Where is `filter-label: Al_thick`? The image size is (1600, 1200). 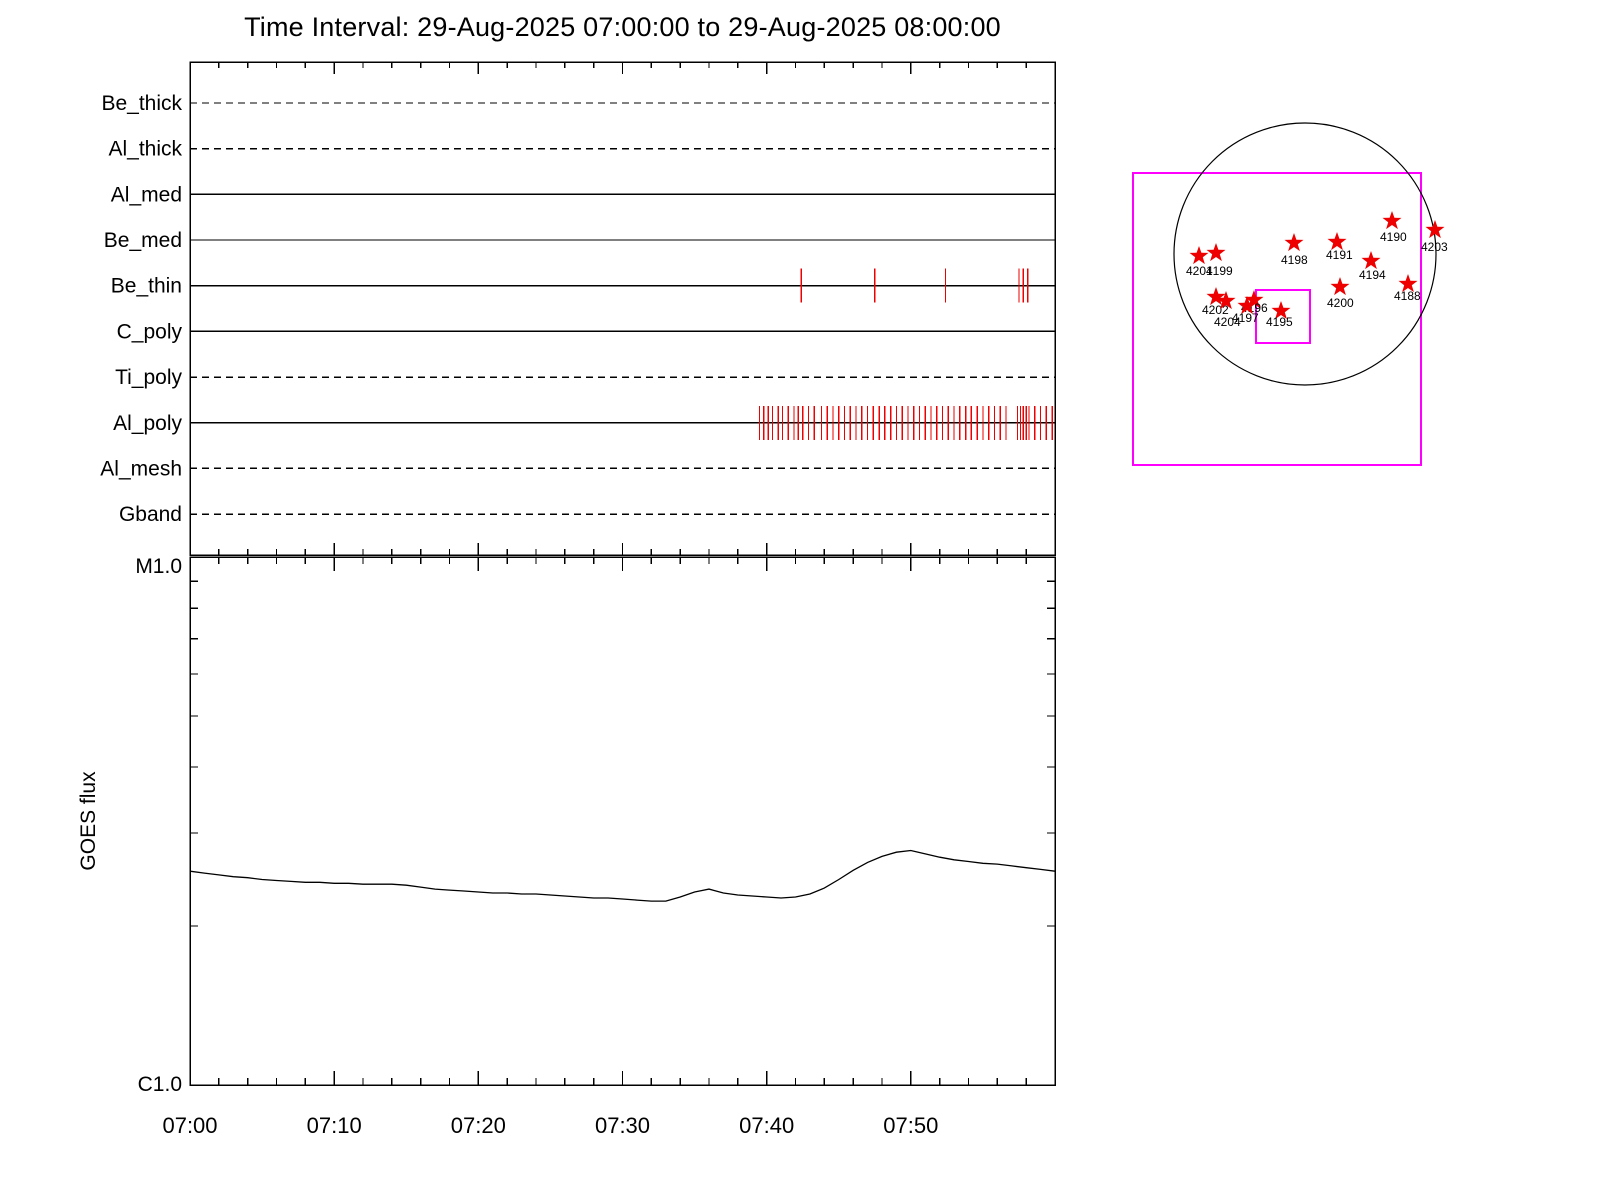
filter-label: Al_thick is located at coordinates (145, 149).